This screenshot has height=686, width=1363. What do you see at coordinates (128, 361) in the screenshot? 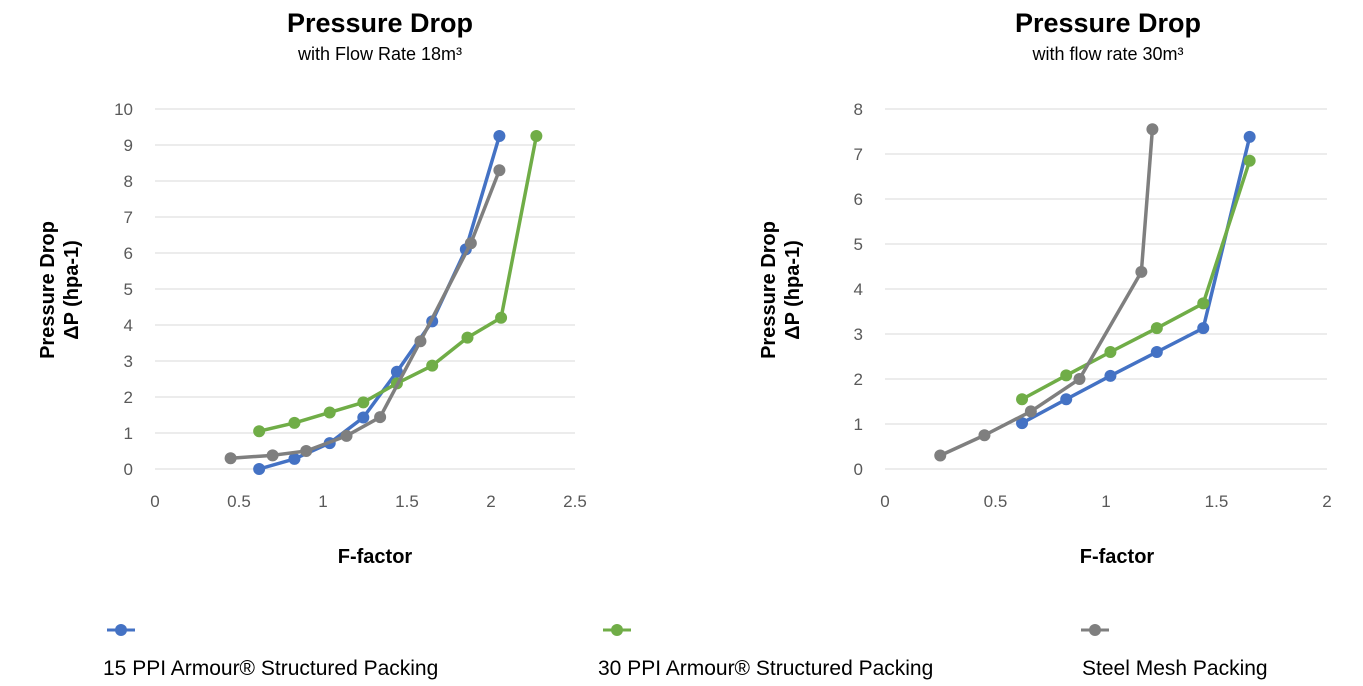
I see `chart-left-y-tick-label: 3` at bounding box center [128, 361].